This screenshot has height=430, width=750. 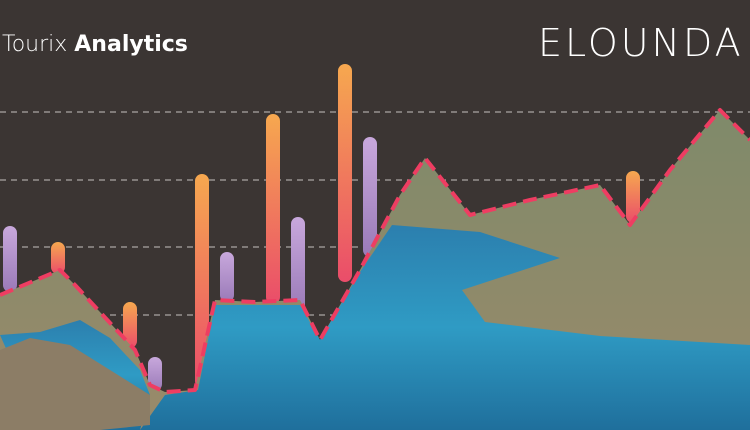 I want to click on brand-product: Analytics, so click(x=131, y=44).